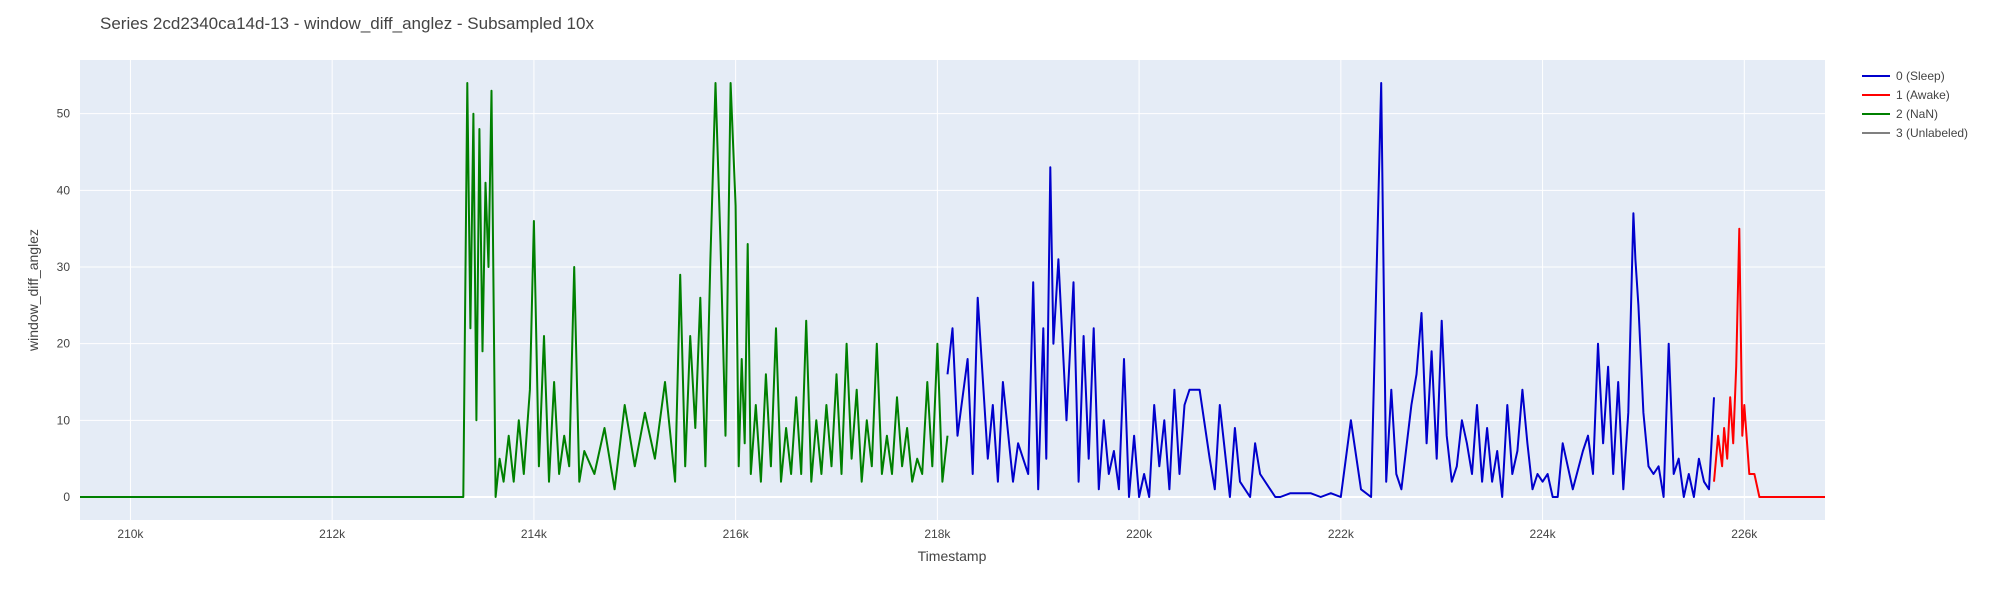 The width and height of the screenshot is (2000, 600). I want to click on legend: 0 (Sleep) 1 (Awake) 2 (NaN) 3 (Unlabeled), so click(1915, 104).